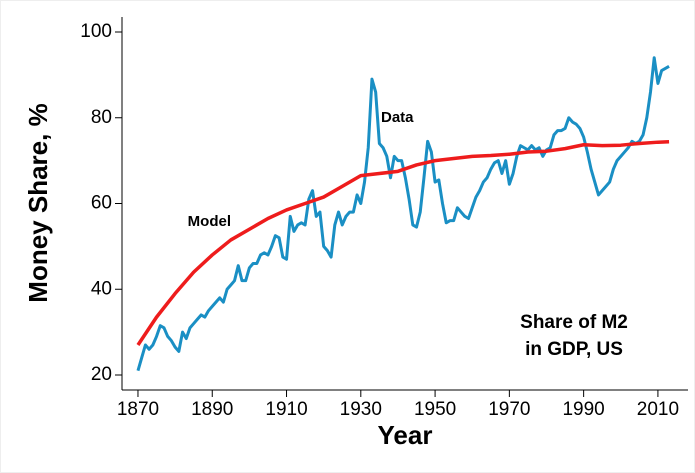 Image resolution: width=695 pixels, height=473 pixels. What do you see at coordinates (38, 202) in the screenshot?
I see `y-axis-title: Money Share, %` at bounding box center [38, 202].